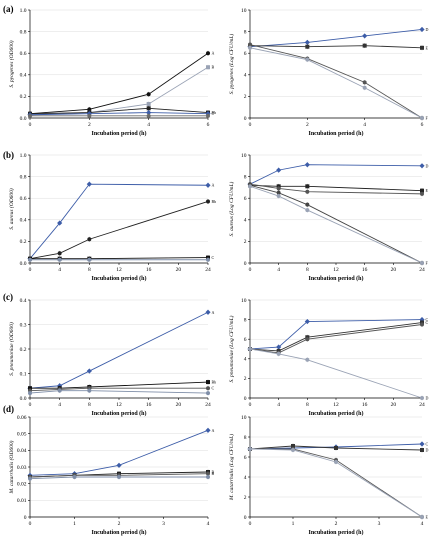  I want to click on y-tick-label: 0.06, so click(22, 418).